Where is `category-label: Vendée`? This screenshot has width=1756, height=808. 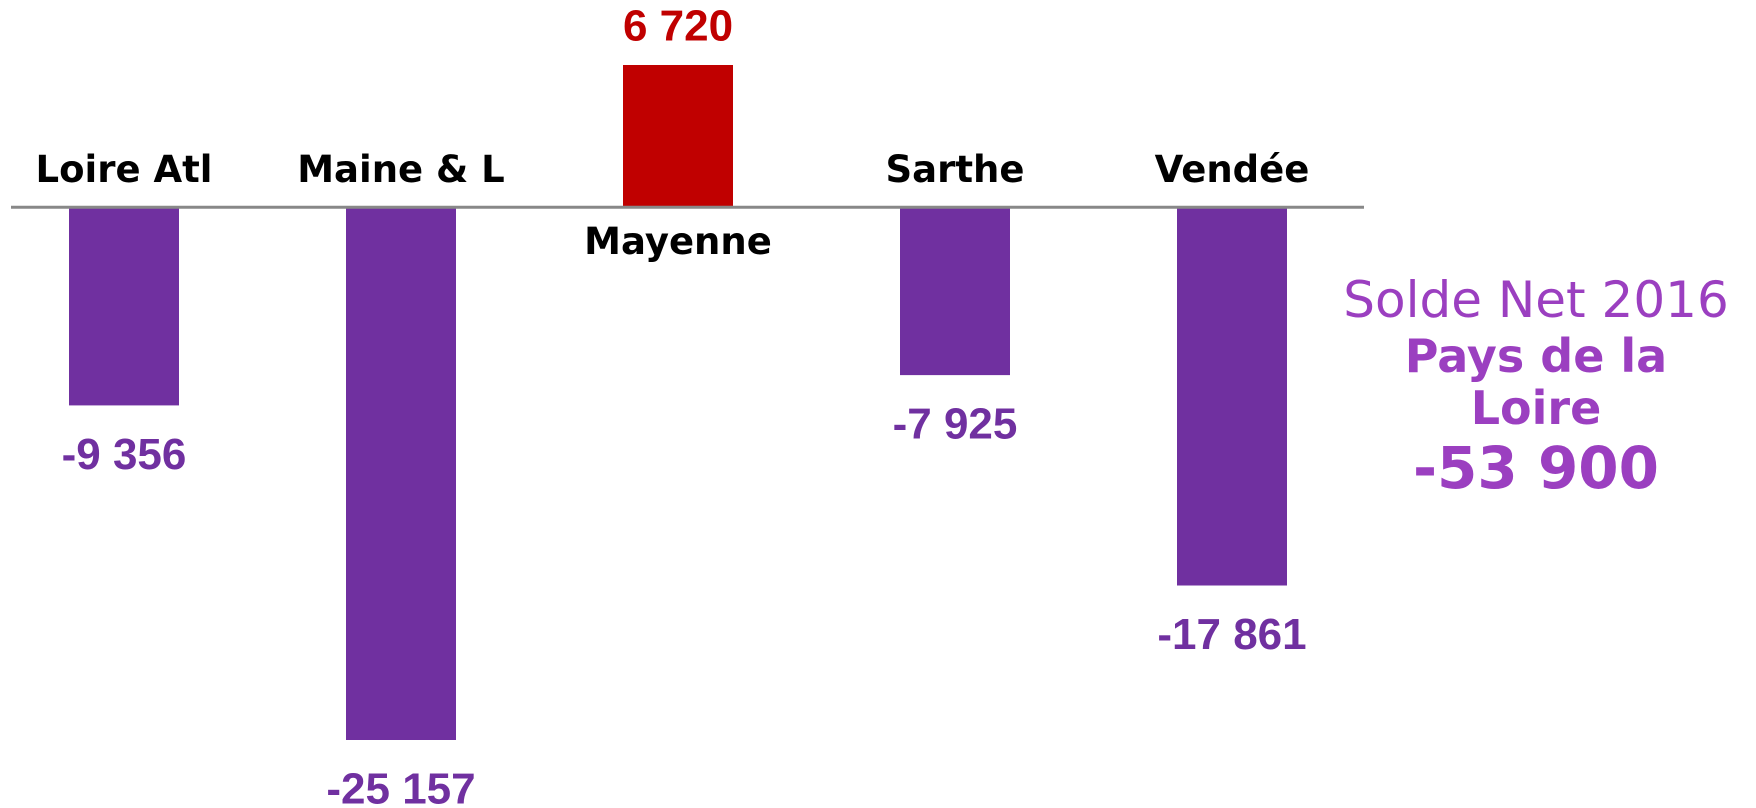 category-label: Vendée is located at coordinates (1232, 169).